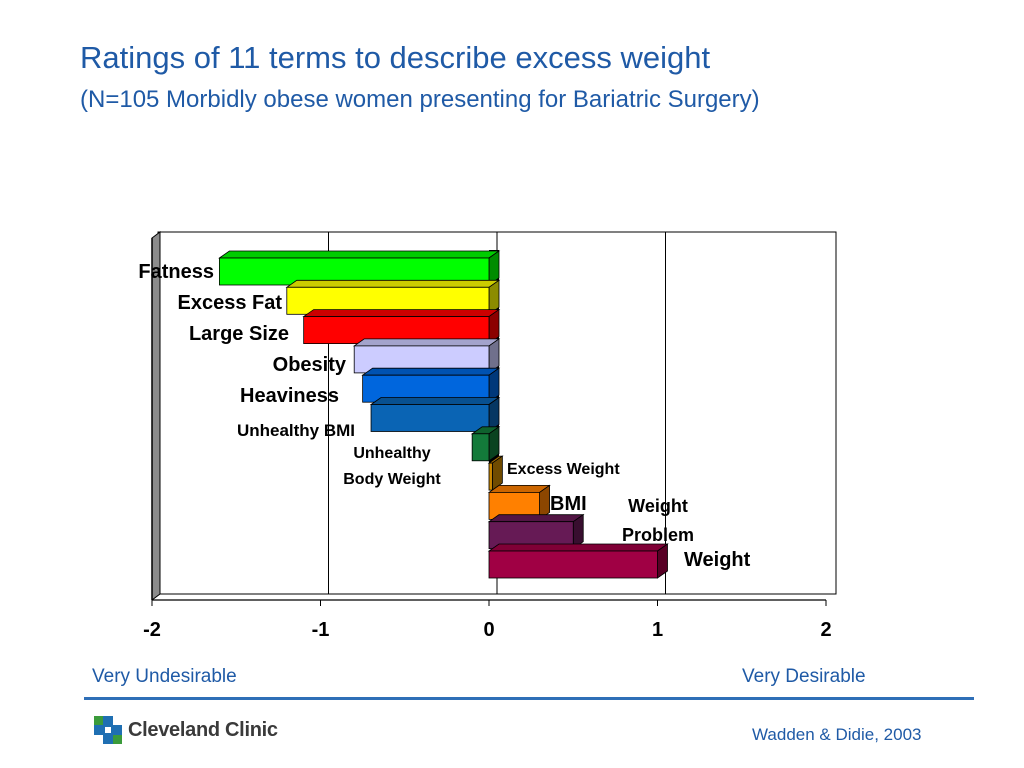 This screenshot has width=1024, height=768. Describe the element at coordinates (568, 504) in the screenshot. I see `bar-label: BMI` at that location.